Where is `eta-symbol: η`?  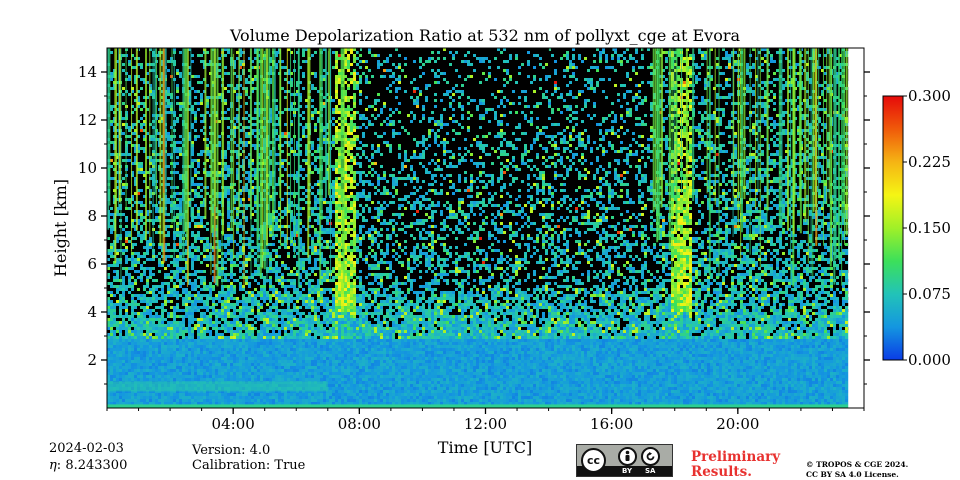
eta-symbol: η is located at coordinates (53, 465).